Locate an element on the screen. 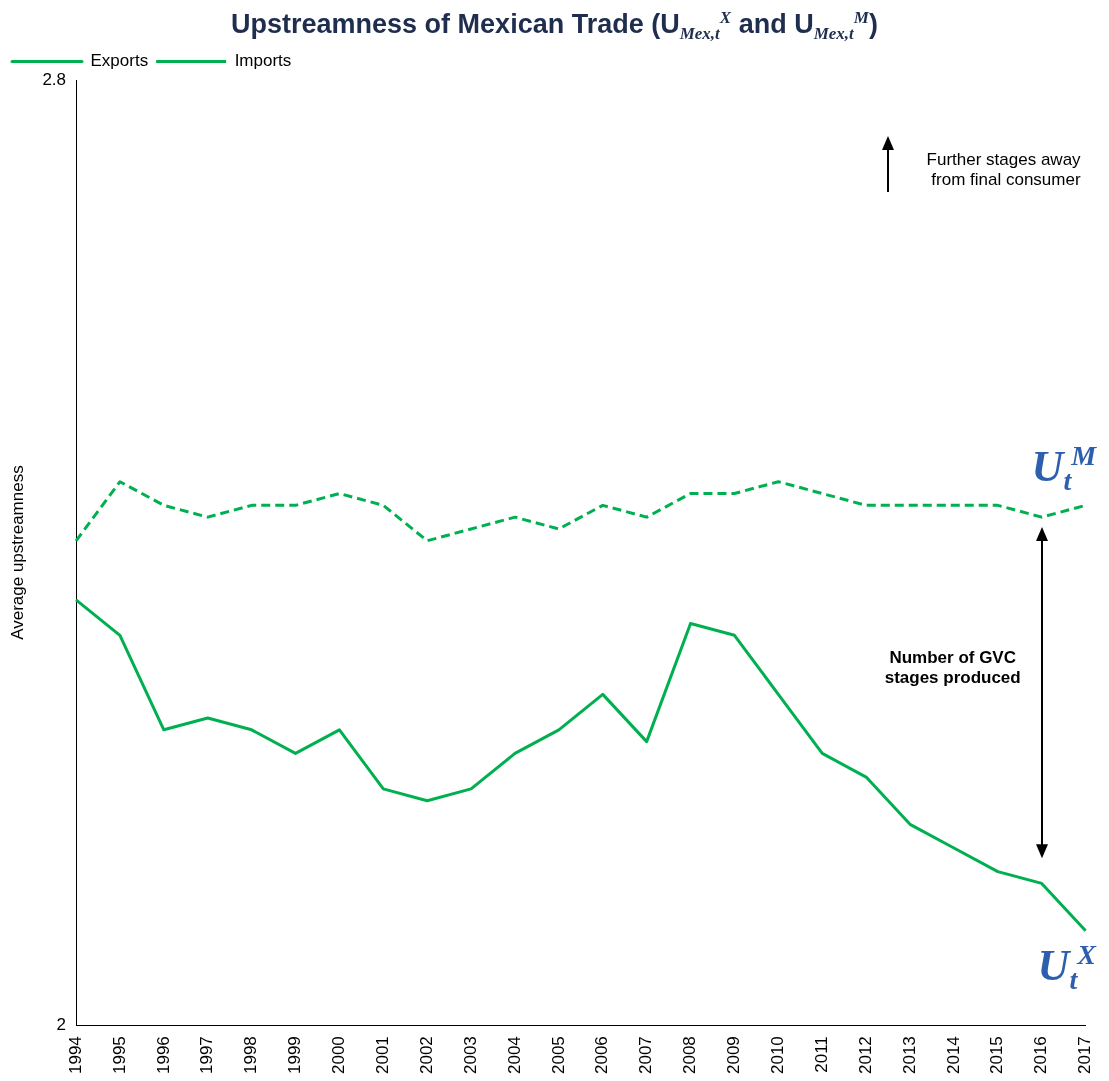 This screenshot has width=1109, height=1081. x-tick-label: 1994 is located at coordinates (75, 1055).